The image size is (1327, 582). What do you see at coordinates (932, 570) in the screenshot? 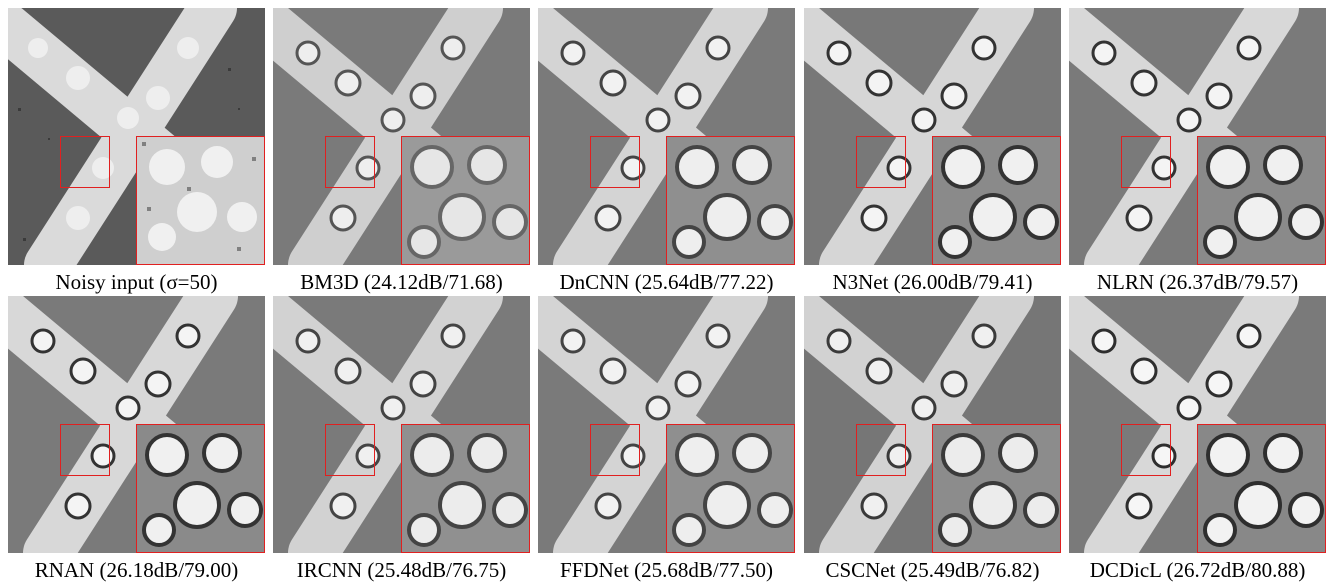
I see `panel-caption: CSCNet (25.49dB/76.82)` at bounding box center [932, 570].